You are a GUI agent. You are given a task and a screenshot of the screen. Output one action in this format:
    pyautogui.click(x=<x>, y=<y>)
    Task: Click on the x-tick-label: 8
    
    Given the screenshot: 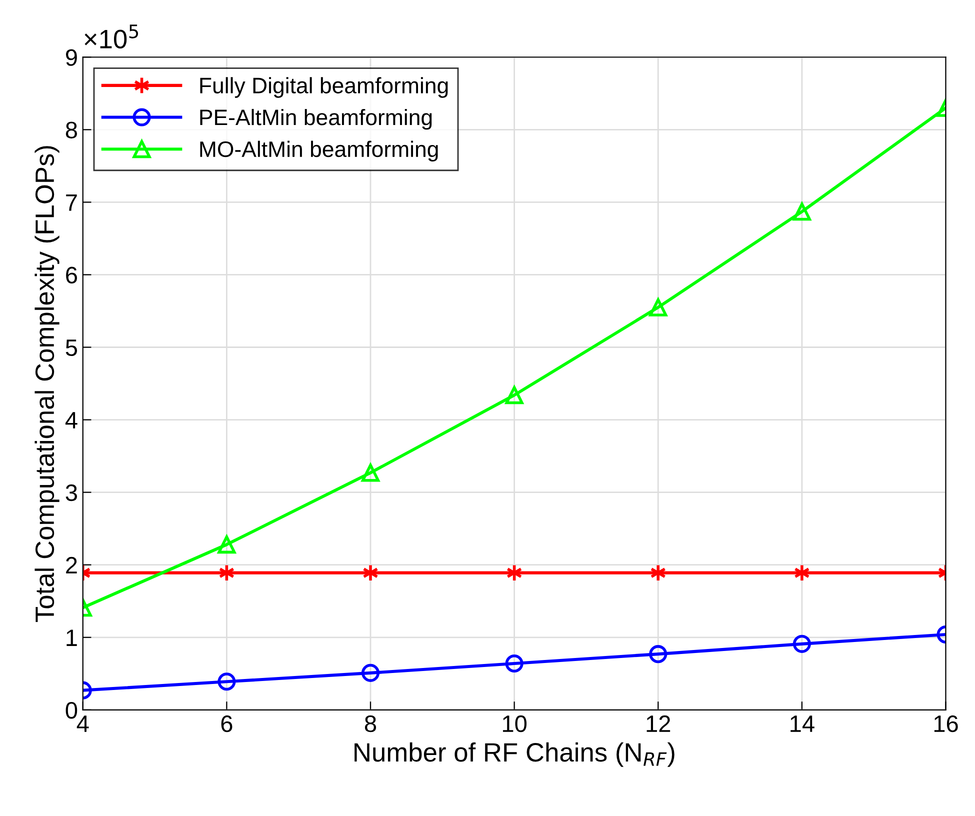 What is the action you would take?
    pyautogui.click(x=370, y=723)
    